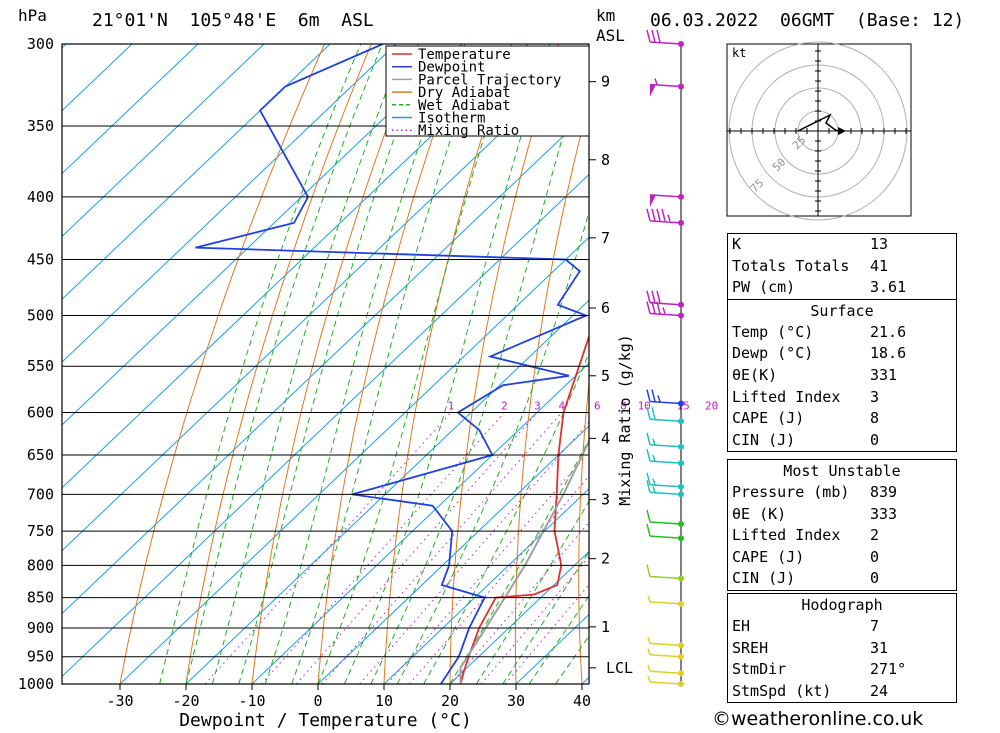  I want to click on row-label: Dewp (°C), so click(773, 353).